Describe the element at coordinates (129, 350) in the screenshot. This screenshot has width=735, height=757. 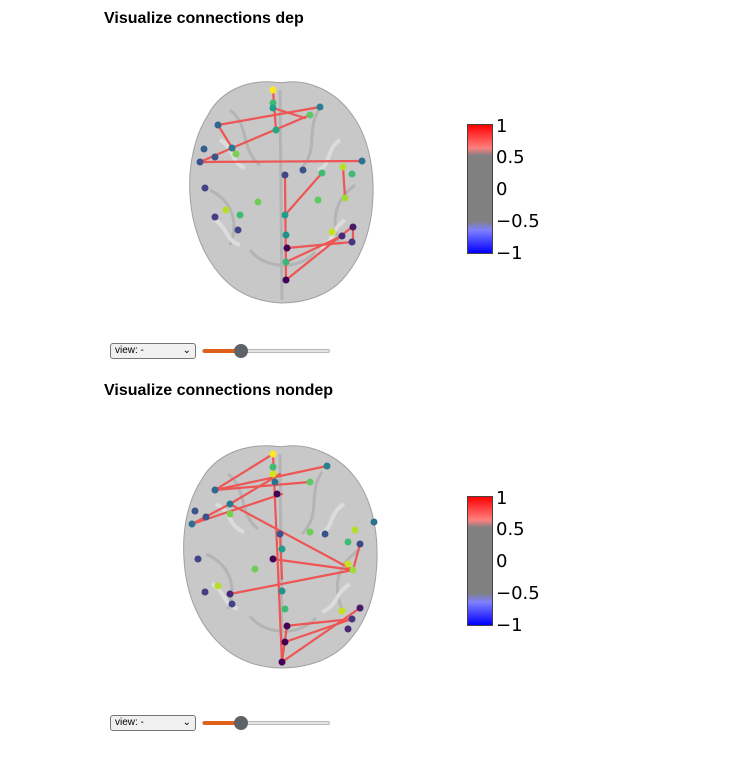
I see `view-select-value: view: -` at that location.